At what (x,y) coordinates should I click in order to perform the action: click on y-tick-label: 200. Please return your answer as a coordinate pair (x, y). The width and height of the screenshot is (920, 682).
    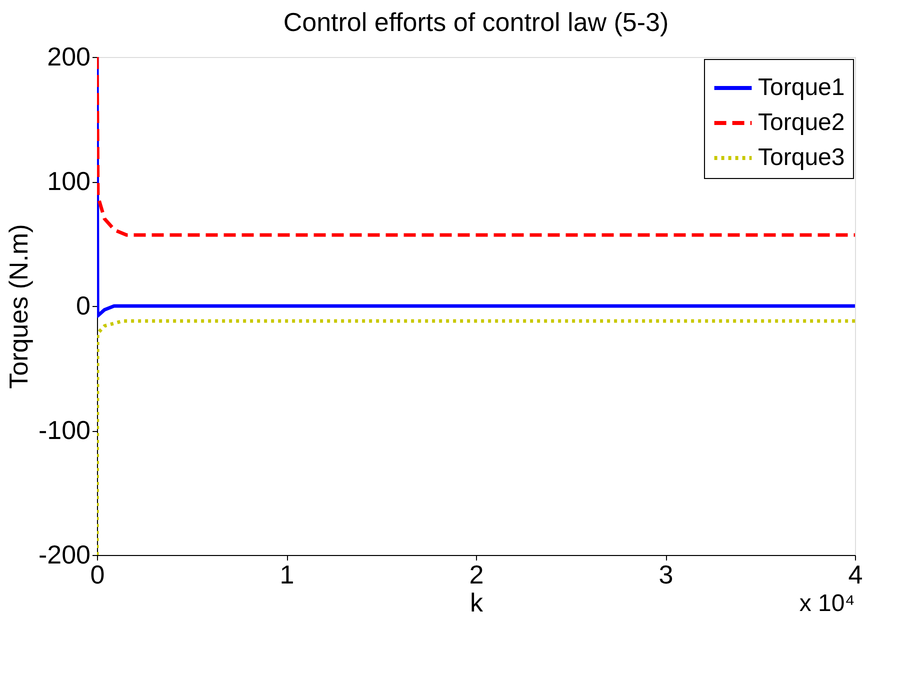
    Looking at the image, I should click on (68, 57).